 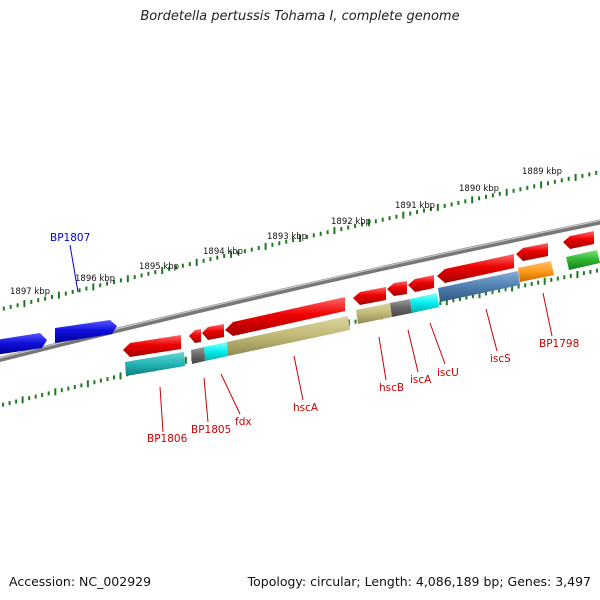 What do you see at coordinates (216, 351) in the screenshot?
I see `cog-box-fdx` at bounding box center [216, 351].